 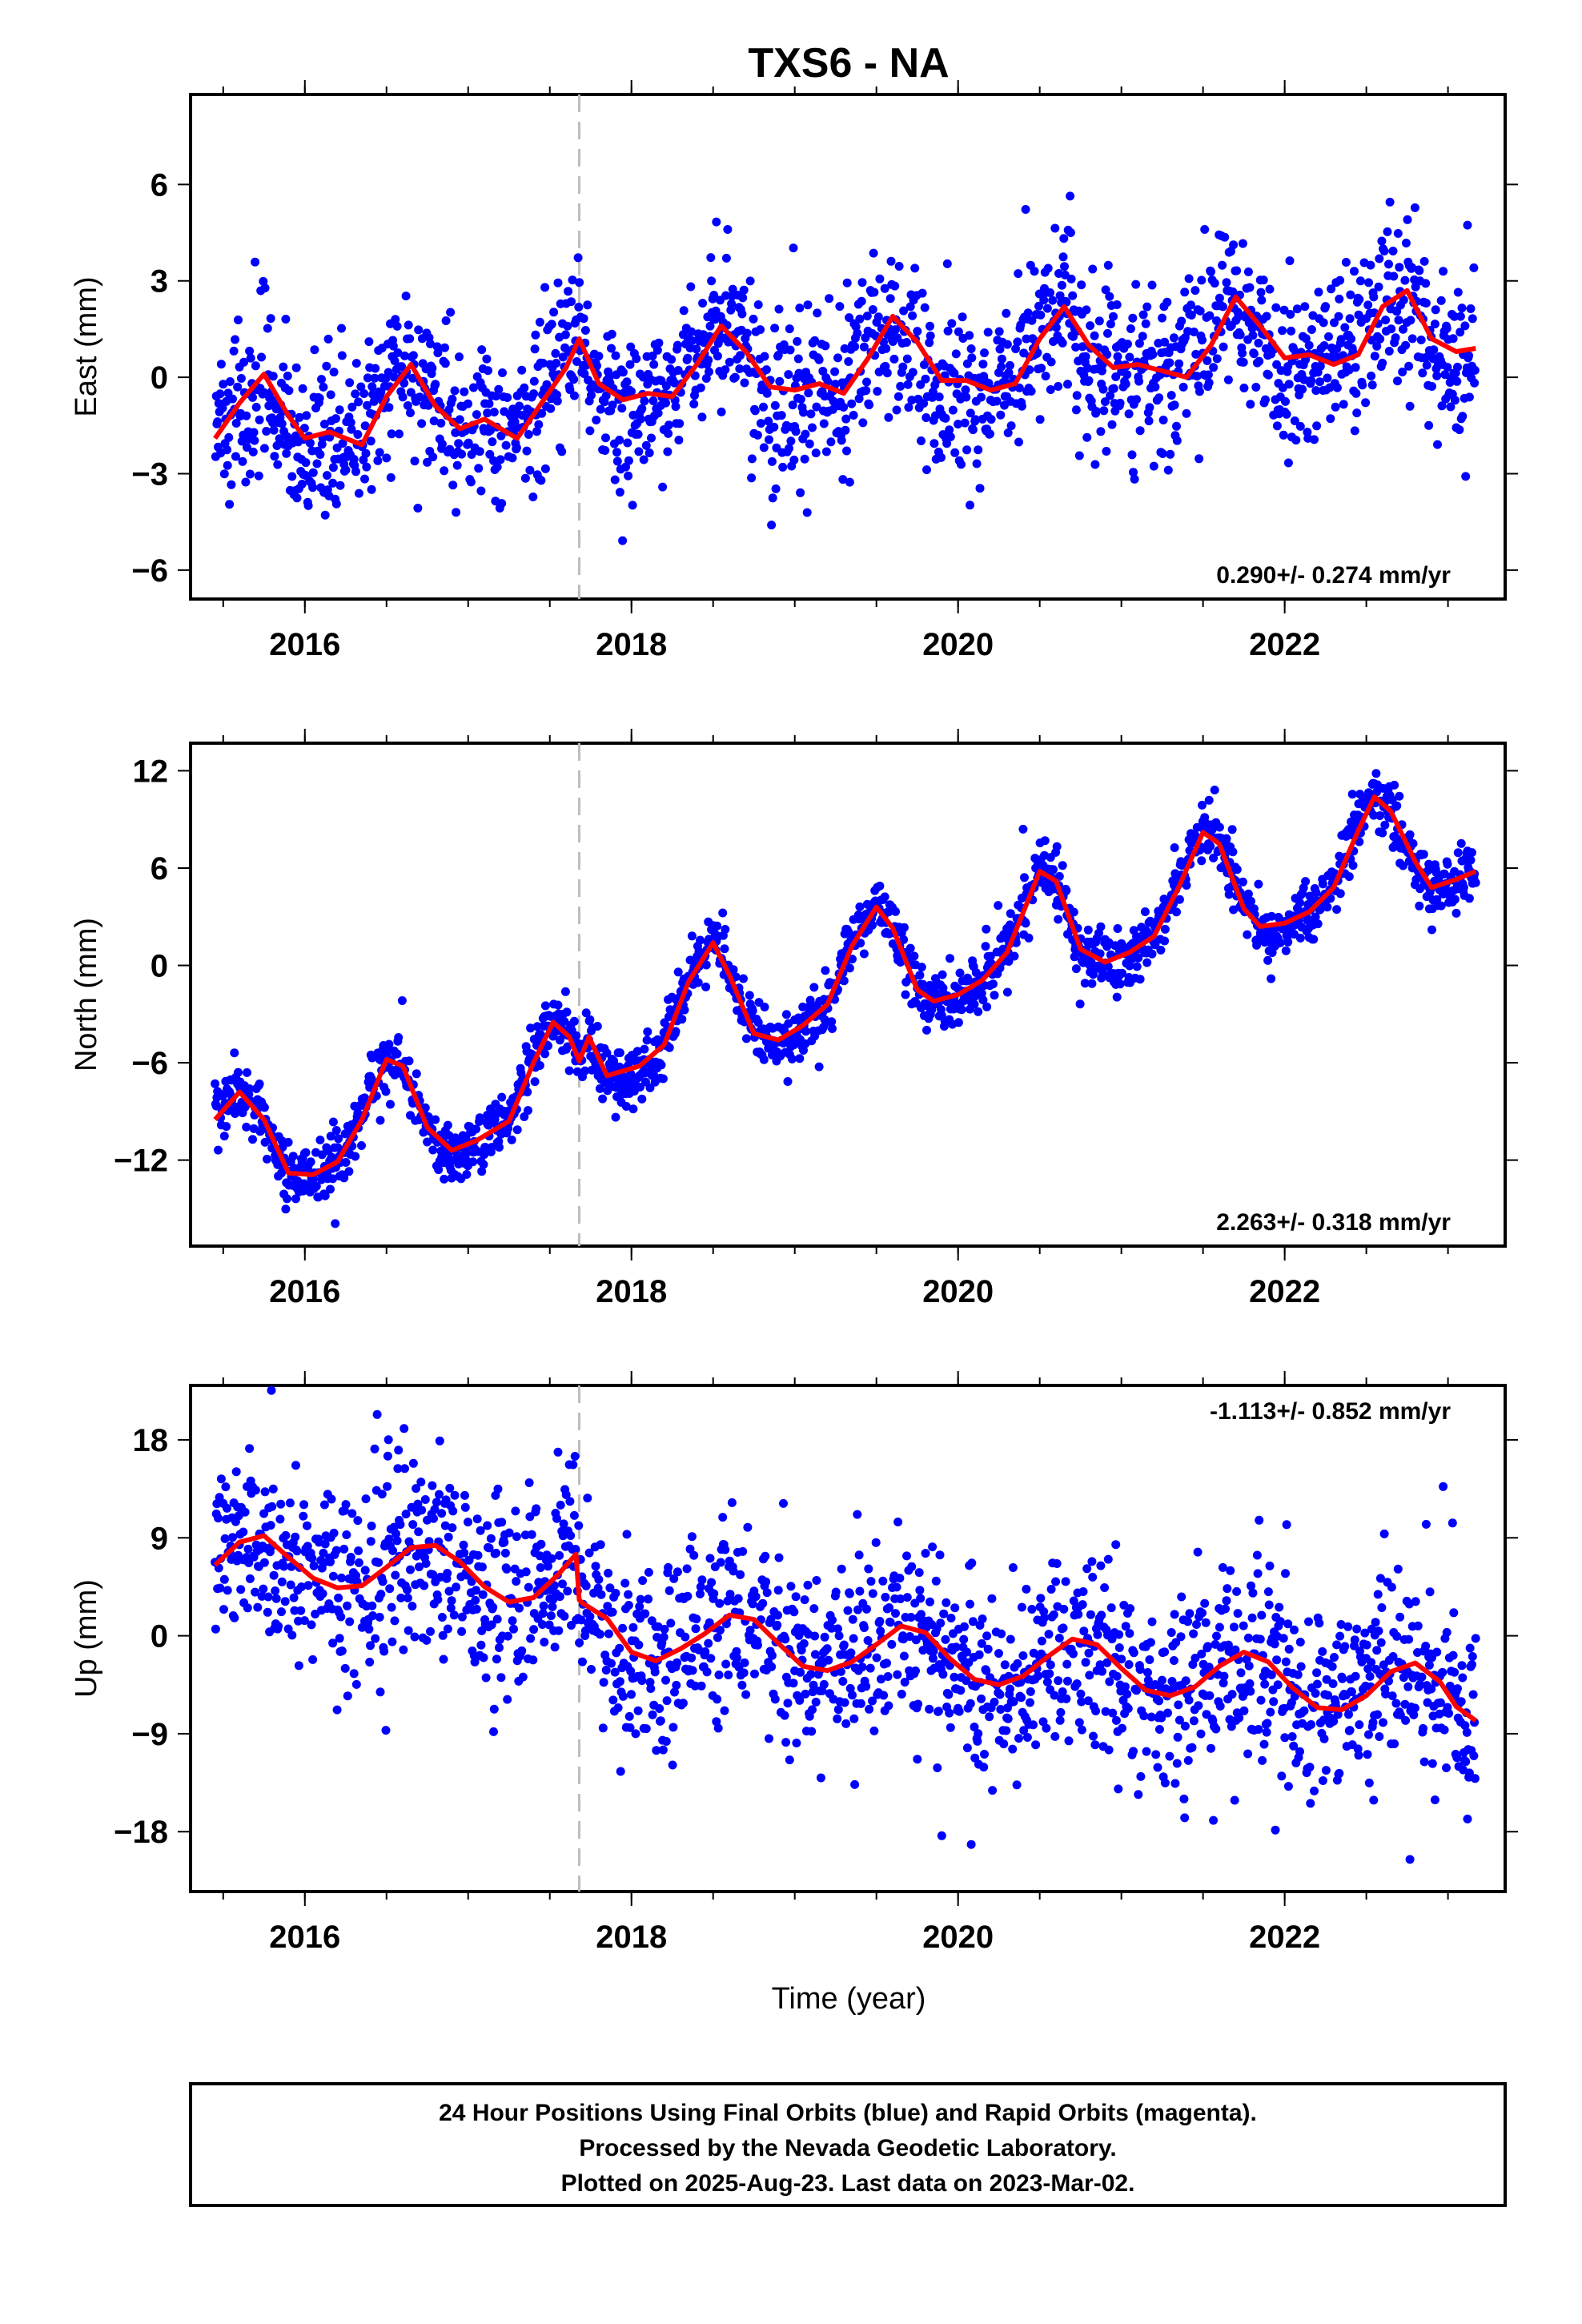 What do you see at coordinates (1284, 644) in the screenshot?
I see `x-tick-label: 2022` at bounding box center [1284, 644].